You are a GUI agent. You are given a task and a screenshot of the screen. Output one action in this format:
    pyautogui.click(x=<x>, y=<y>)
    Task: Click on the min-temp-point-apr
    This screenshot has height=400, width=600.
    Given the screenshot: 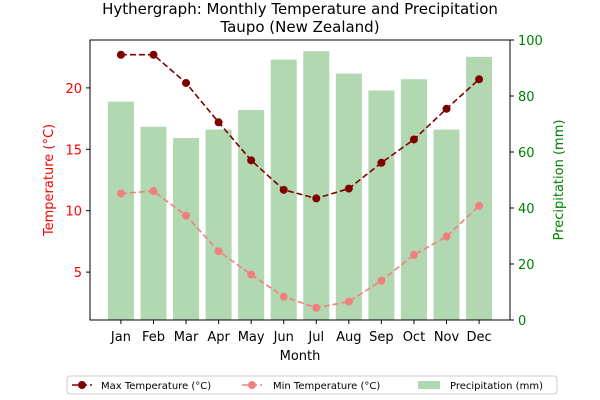 What is the action you would take?
    pyautogui.click(x=218, y=251)
    